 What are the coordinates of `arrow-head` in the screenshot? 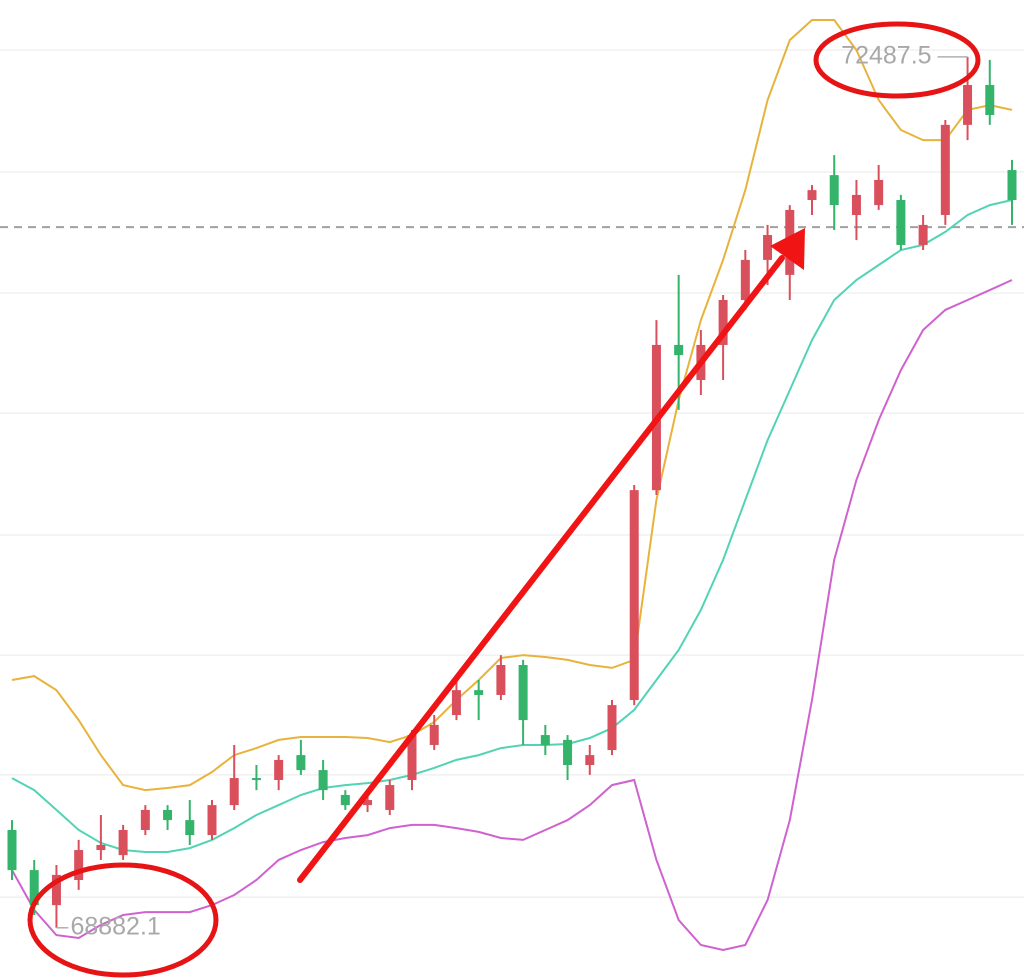 It's located at (787, 249).